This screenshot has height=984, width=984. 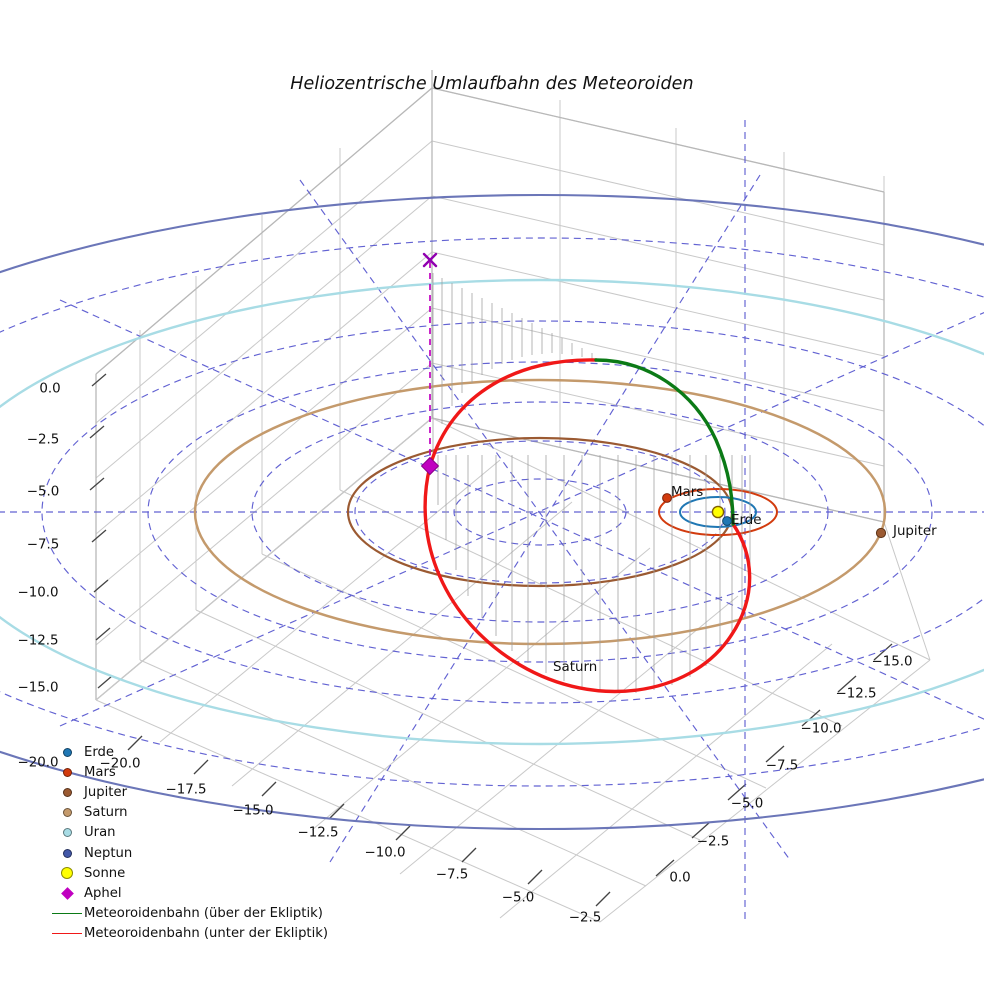 What do you see at coordinates (518, 898) in the screenshot?
I see `x-axis-tick-label: −5.0` at bounding box center [518, 898].